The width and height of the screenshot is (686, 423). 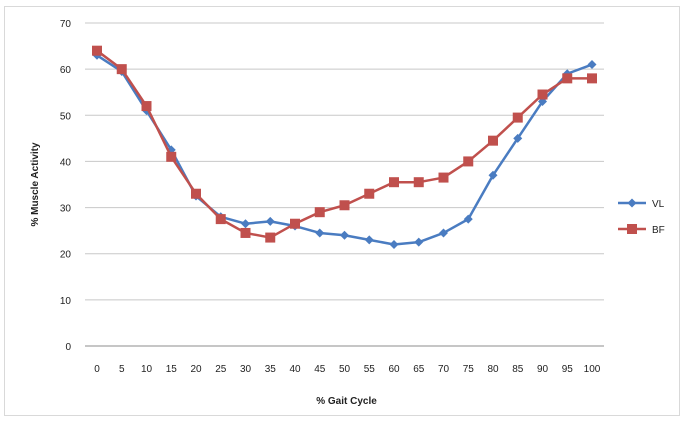 What do you see at coordinates (66, 24) in the screenshot?
I see `y-tick-label: 70` at bounding box center [66, 24].